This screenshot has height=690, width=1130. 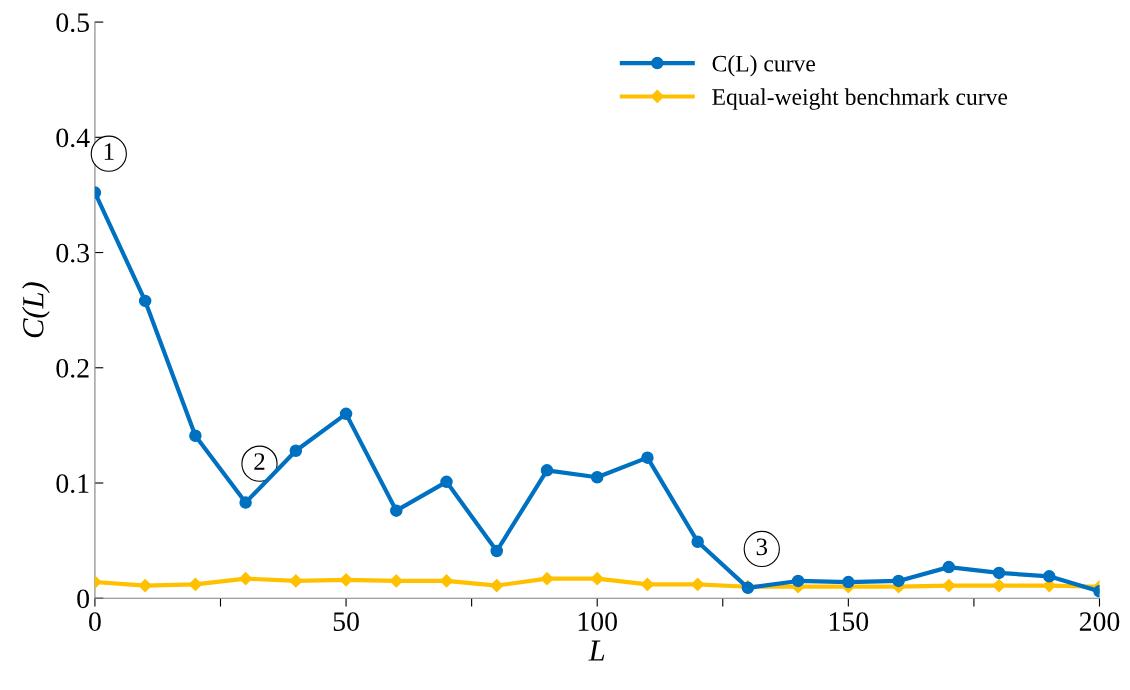 I want to click on y-tick-label: 0.1, so click(x=72, y=484).